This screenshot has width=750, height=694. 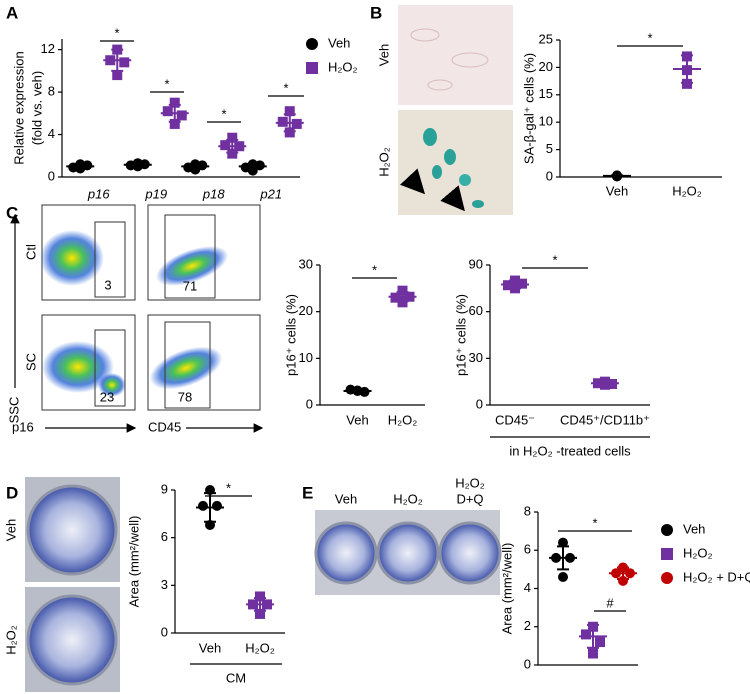 What do you see at coordinates (610, 602) in the screenshot?
I see `significance-mark: #` at bounding box center [610, 602].